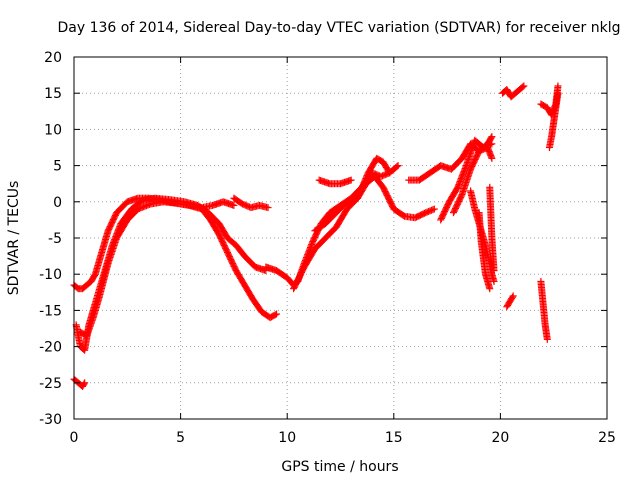  What do you see at coordinates (50, 384) in the screenshot?
I see `y-tick-label: -25` at bounding box center [50, 384].